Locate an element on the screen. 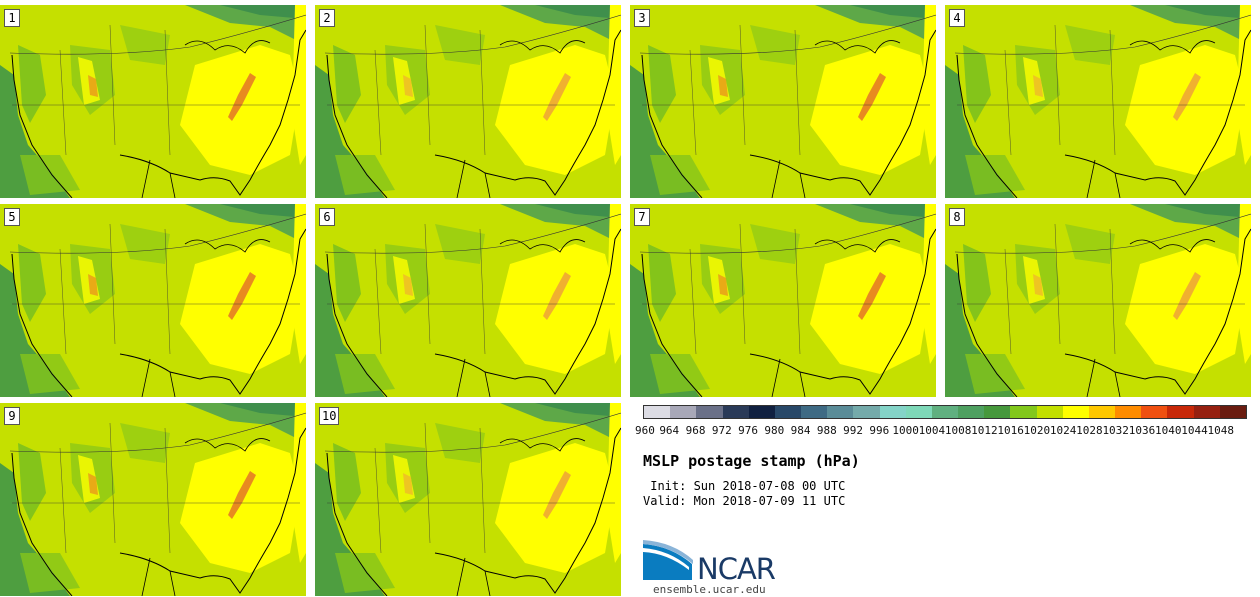 The width and height of the screenshot is (1260, 597). panel-number-label: 7 is located at coordinates (642, 217).